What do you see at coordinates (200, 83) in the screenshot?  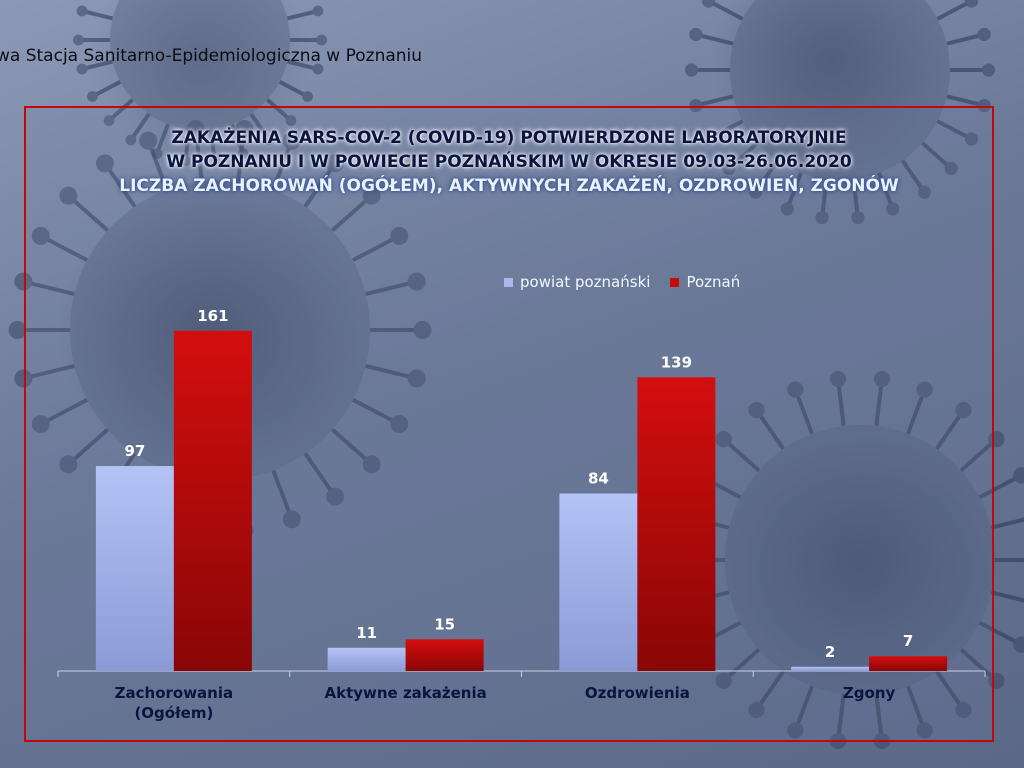 I see `virus-shape-top-left` at bounding box center [200, 83].